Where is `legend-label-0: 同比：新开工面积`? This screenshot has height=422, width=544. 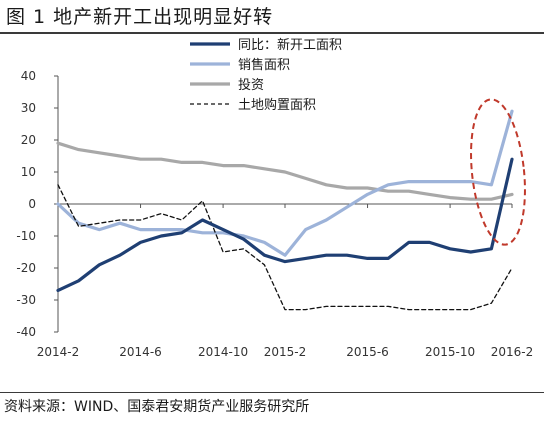
legend-label-0: 同比：新开工面积 is located at coordinates (290, 45).